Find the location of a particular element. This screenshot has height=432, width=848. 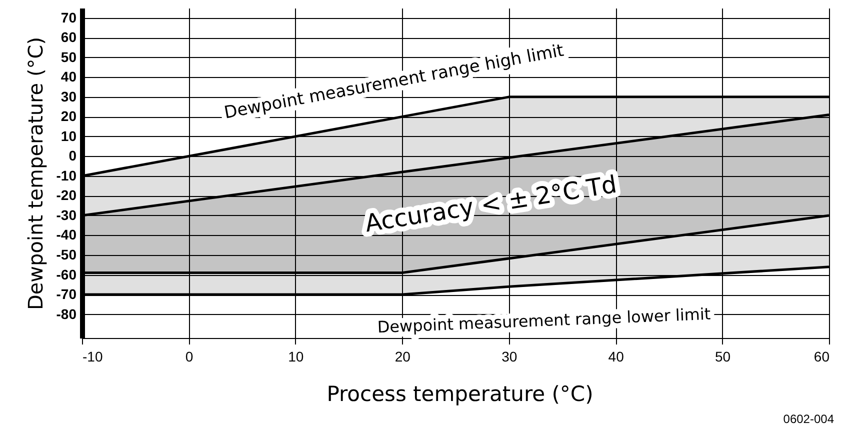

y-tick-label: -30 is located at coordinates (66, 214).